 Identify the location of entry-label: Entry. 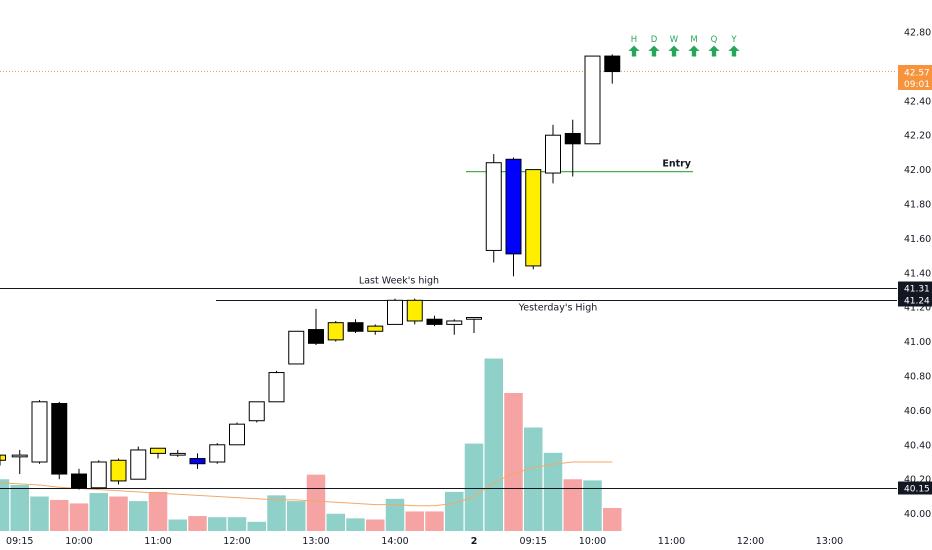
(676, 164).